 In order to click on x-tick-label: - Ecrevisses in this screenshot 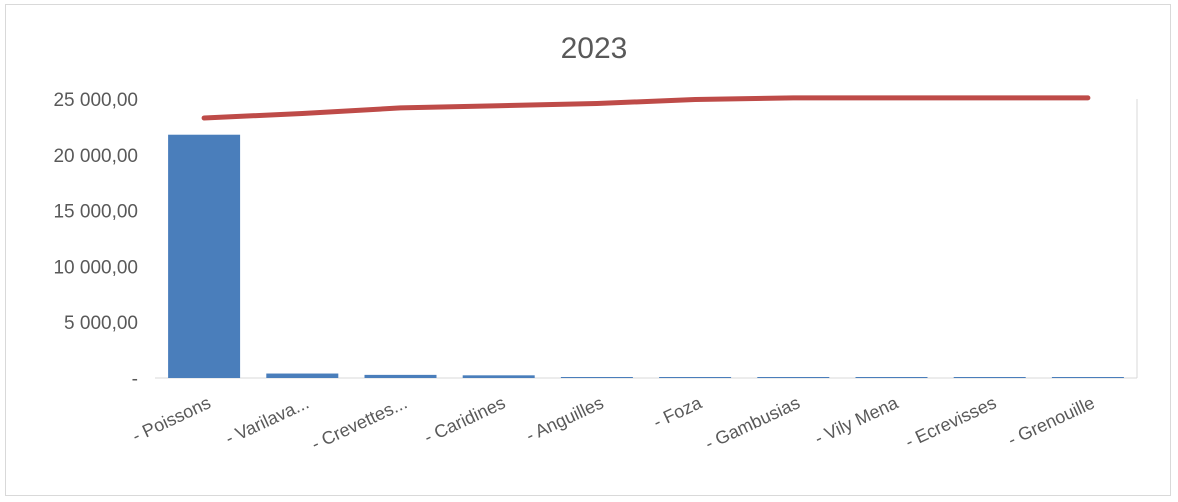, I will do `click(950, 422)`.